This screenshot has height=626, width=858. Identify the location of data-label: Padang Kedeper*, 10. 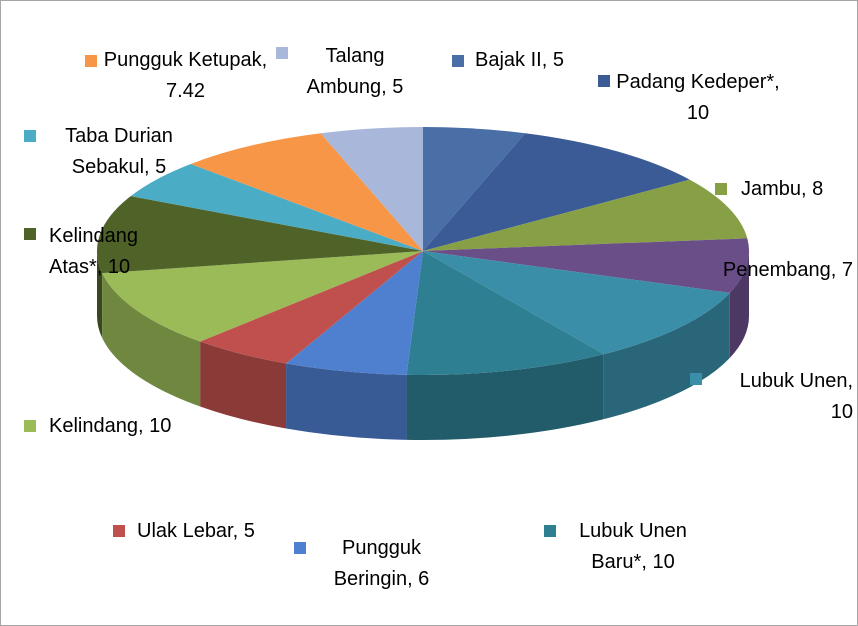
(698, 97).